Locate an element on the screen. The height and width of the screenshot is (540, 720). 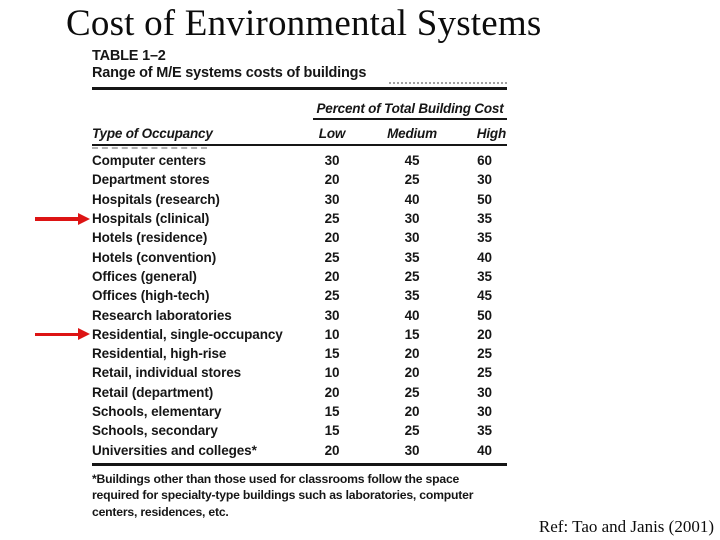
table-row: Department stores 20 25 30 is located at coordinates (299, 179).